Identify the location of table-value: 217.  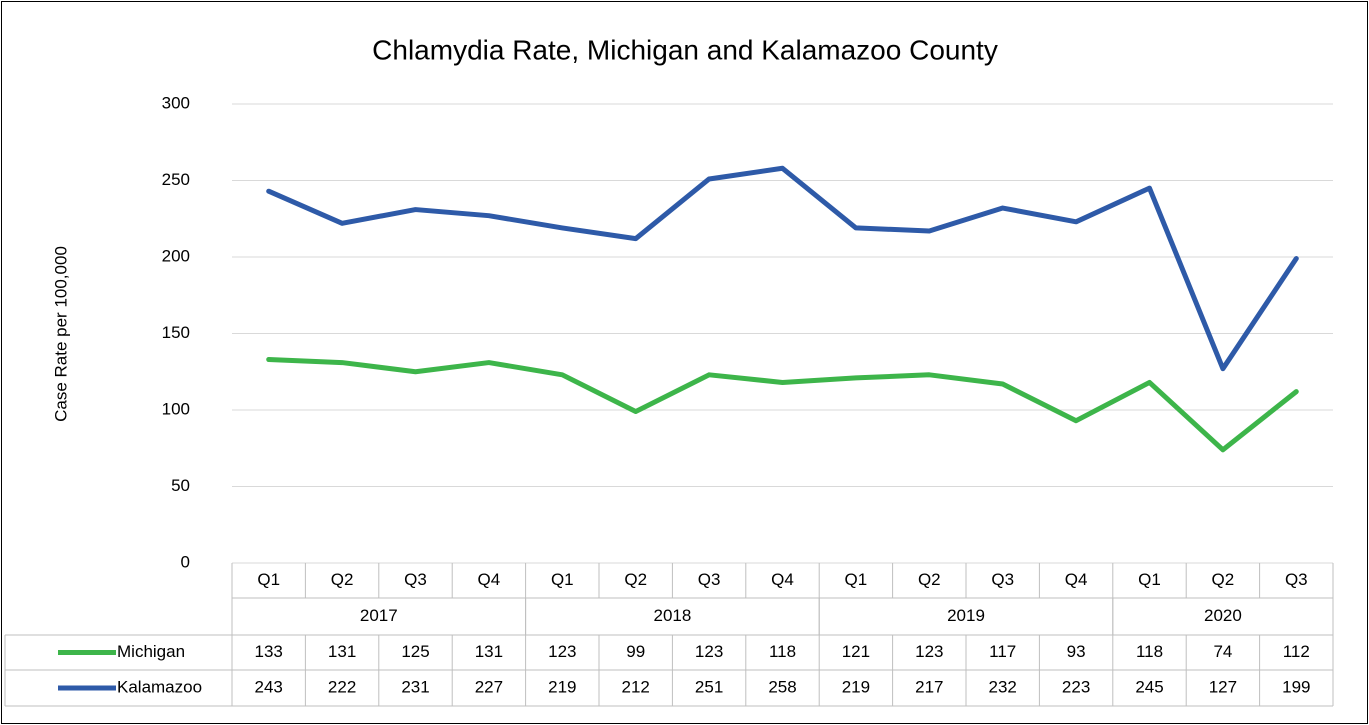
(929, 686).